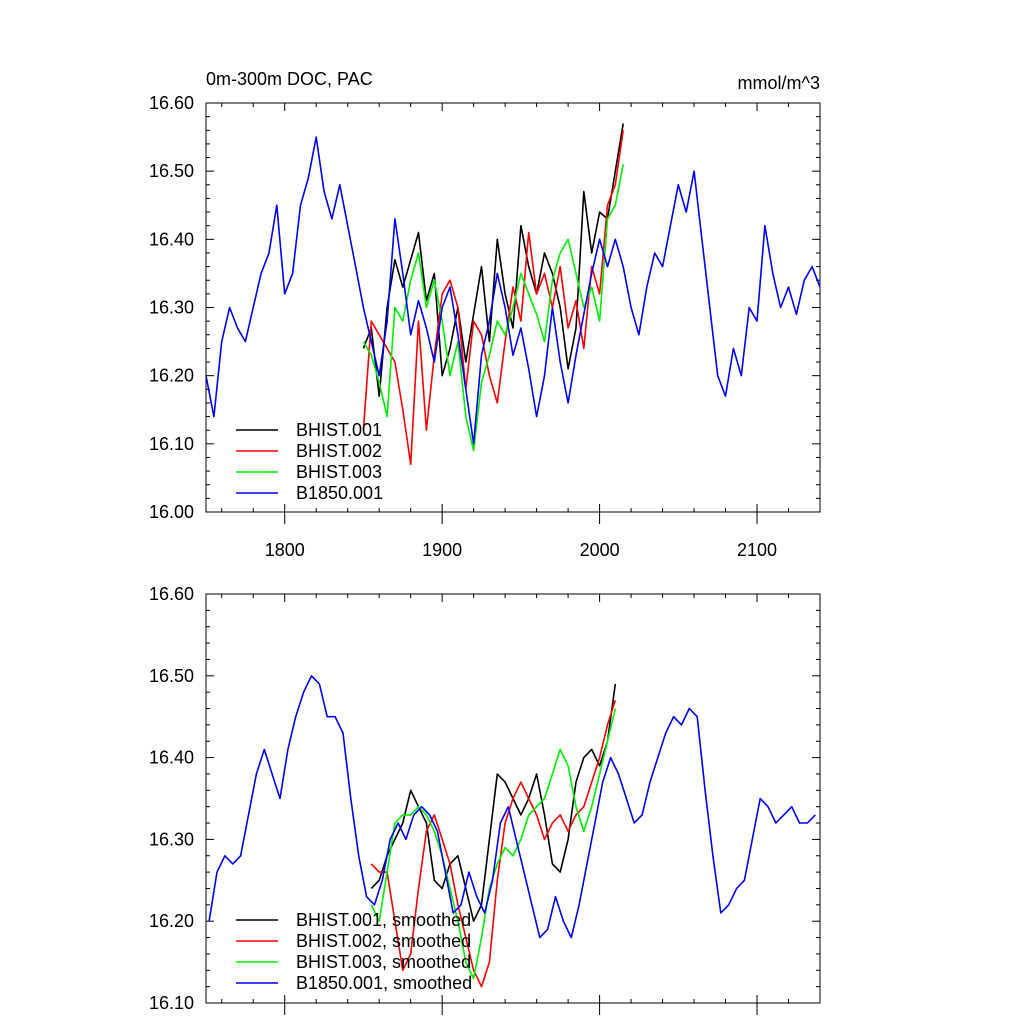  What do you see at coordinates (442, 550) in the screenshot?
I see `x-tick-label: 1900` at bounding box center [442, 550].